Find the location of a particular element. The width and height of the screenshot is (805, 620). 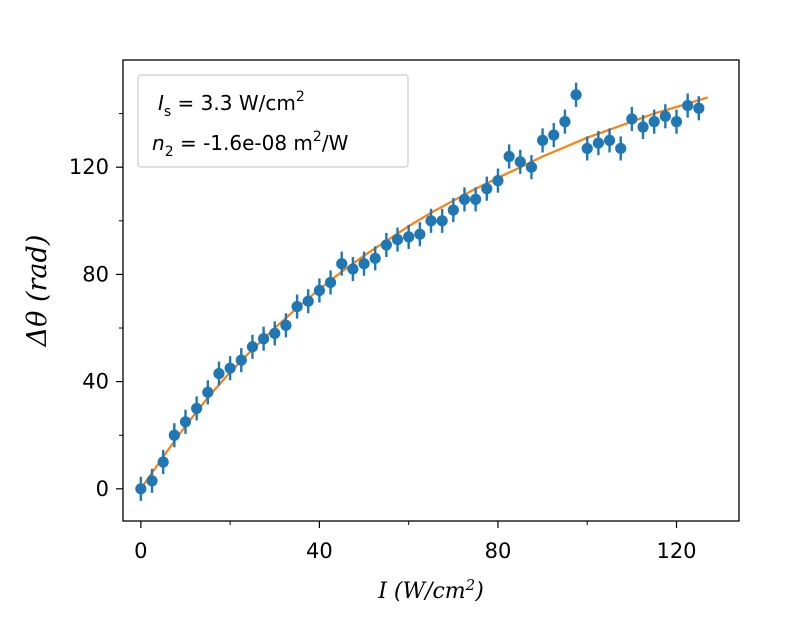

y-tick-label: 40 is located at coordinates (95, 382).